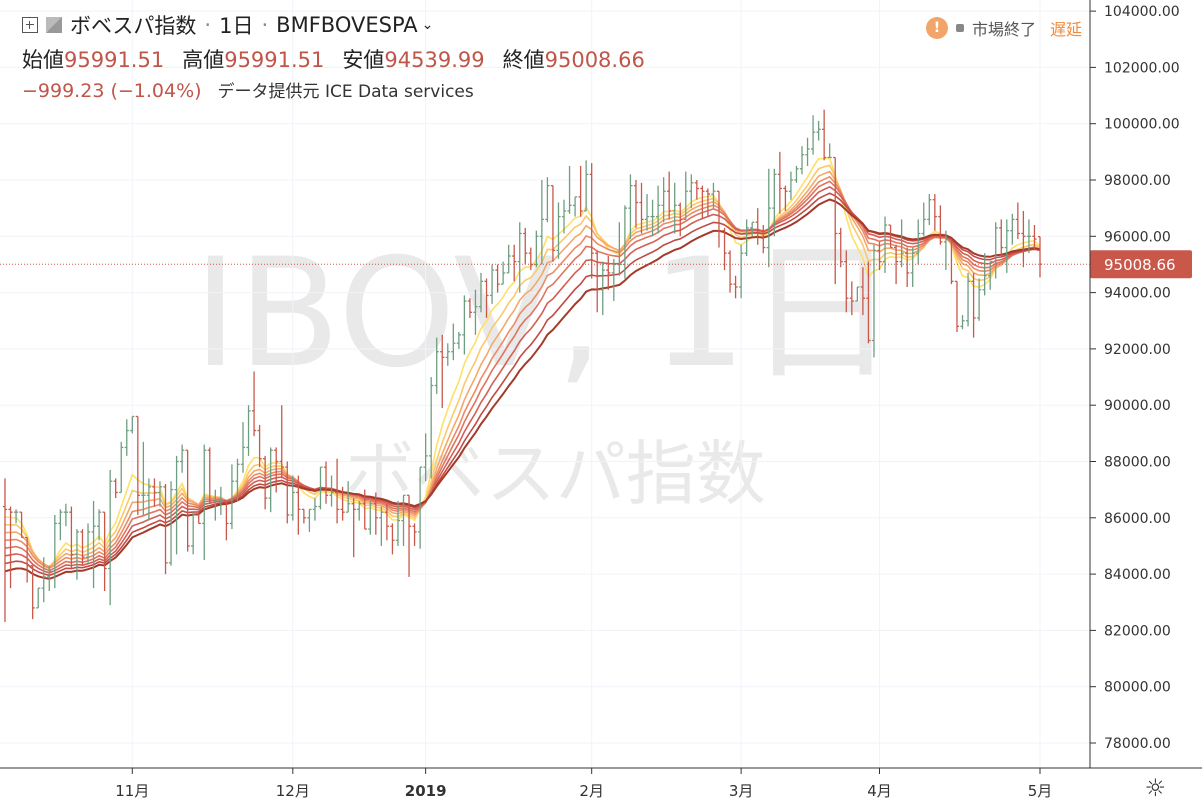 The image size is (1202, 812). Describe the element at coordinates (879, 791) in the screenshot. I see `time-tick-label: 4月` at that location.